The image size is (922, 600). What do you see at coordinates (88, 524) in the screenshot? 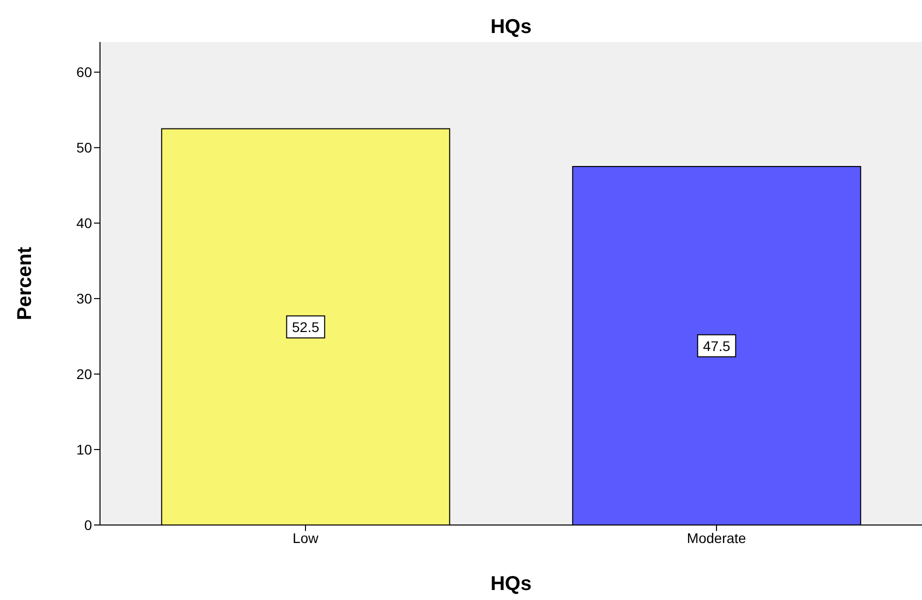
I see `y-tick-label: 0` at bounding box center [88, 524].